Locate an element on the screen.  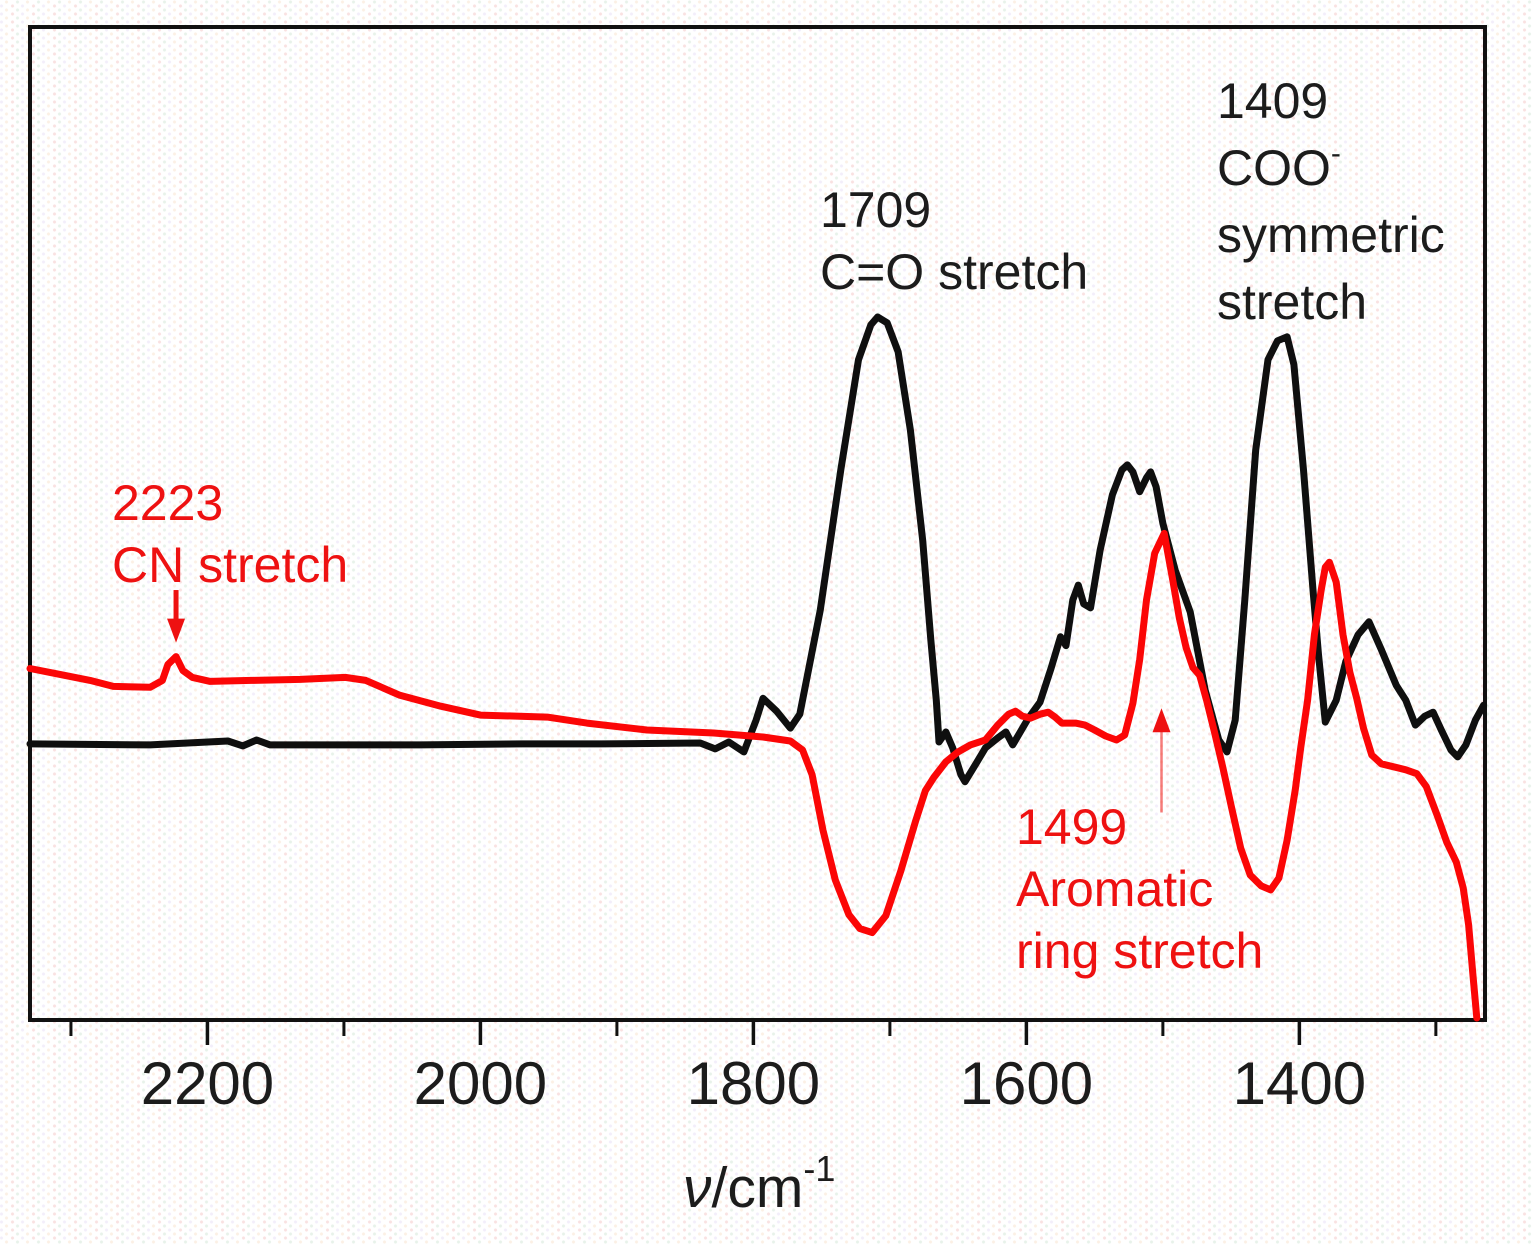
x-axis-label: ν/cm-1 is located at coordinates (759, 1184).